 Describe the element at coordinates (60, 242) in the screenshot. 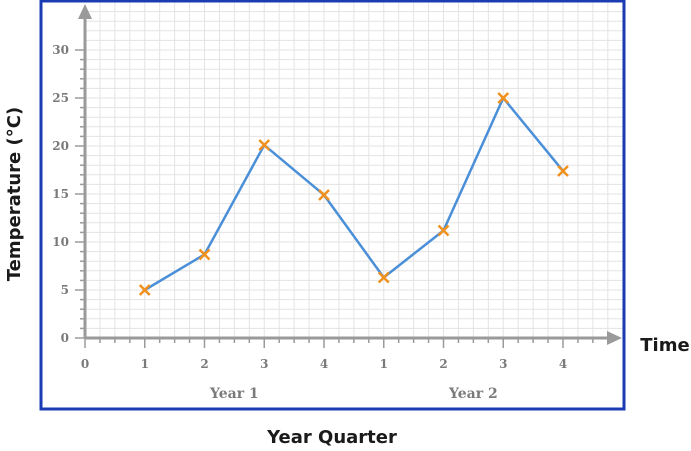

I see `y-tick-label: 10` at that location.